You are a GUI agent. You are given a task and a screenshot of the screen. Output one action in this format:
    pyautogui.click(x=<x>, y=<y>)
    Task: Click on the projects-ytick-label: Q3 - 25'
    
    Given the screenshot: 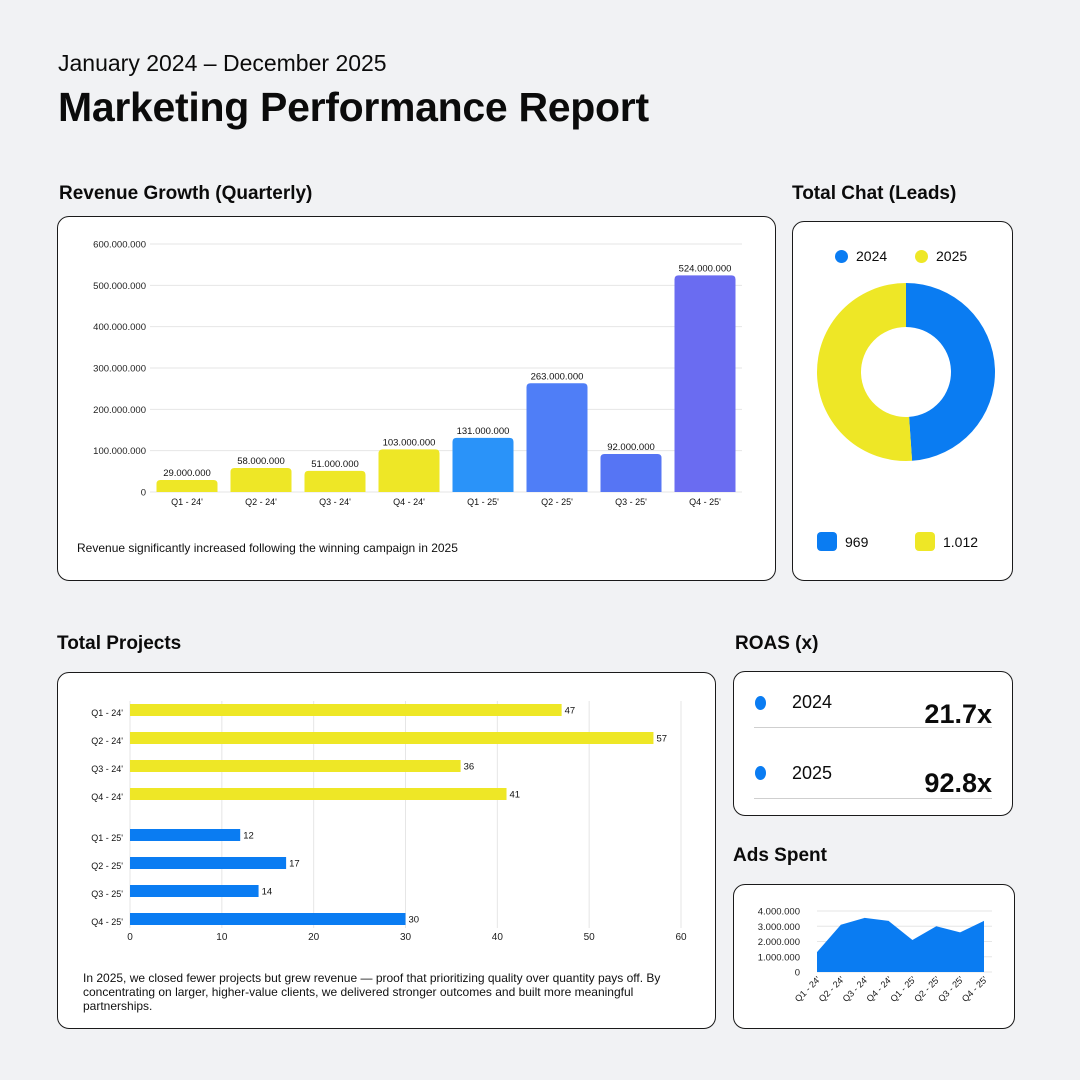 What is the action you would take?
    pyautogui.click(x=107, y=894)
    